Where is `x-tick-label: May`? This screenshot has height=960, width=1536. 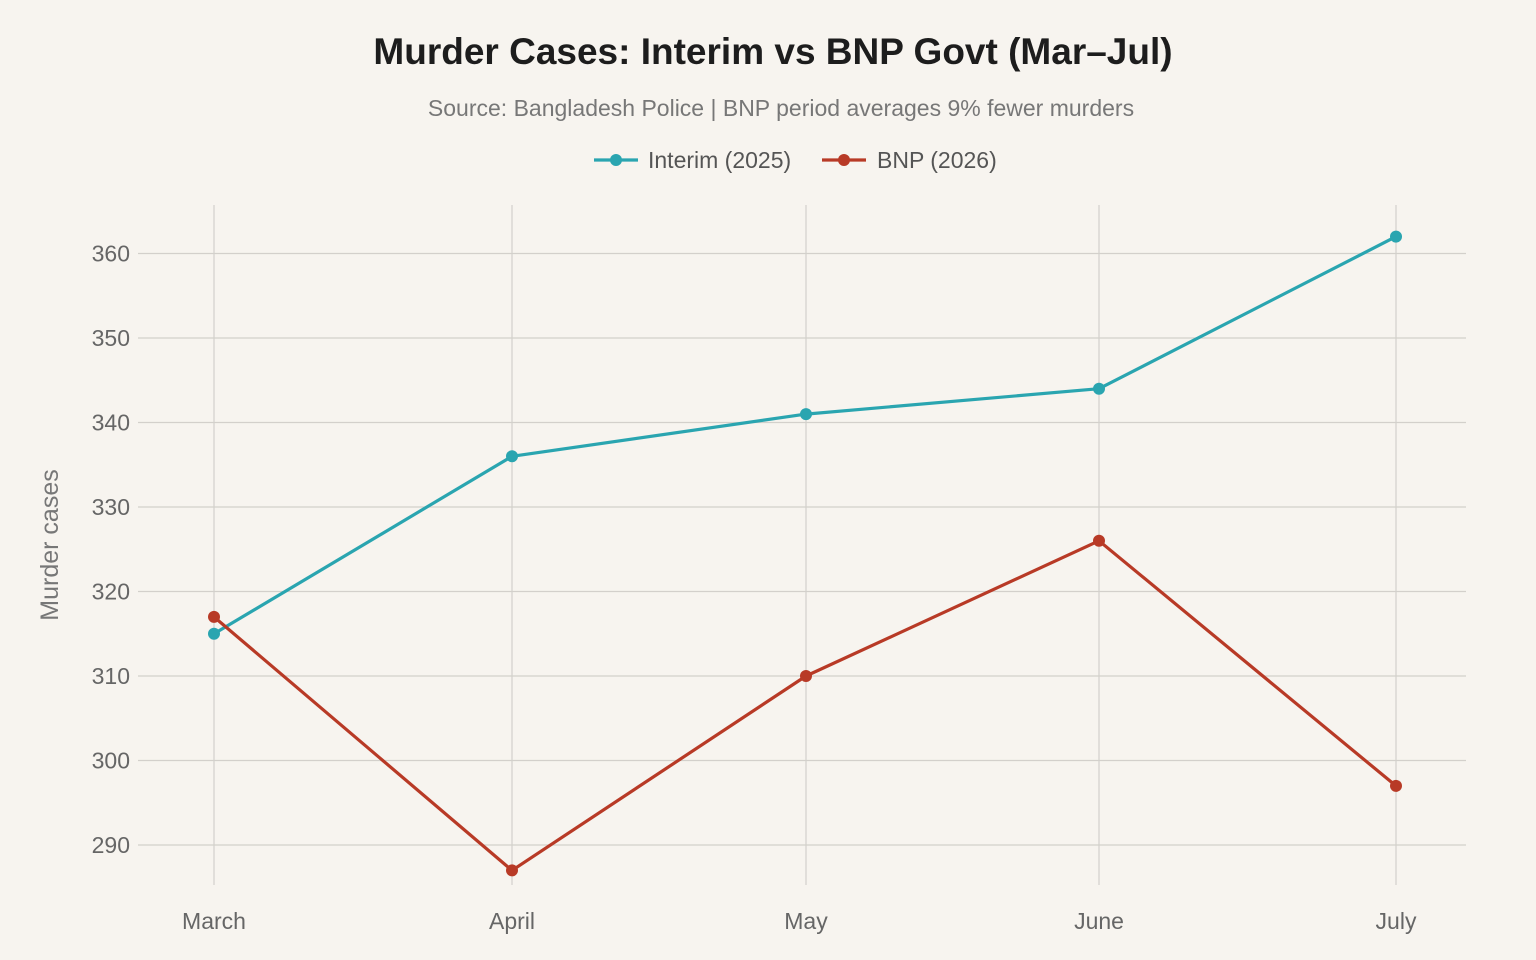
x-tick-label: May is located at coordinates (806, 921).